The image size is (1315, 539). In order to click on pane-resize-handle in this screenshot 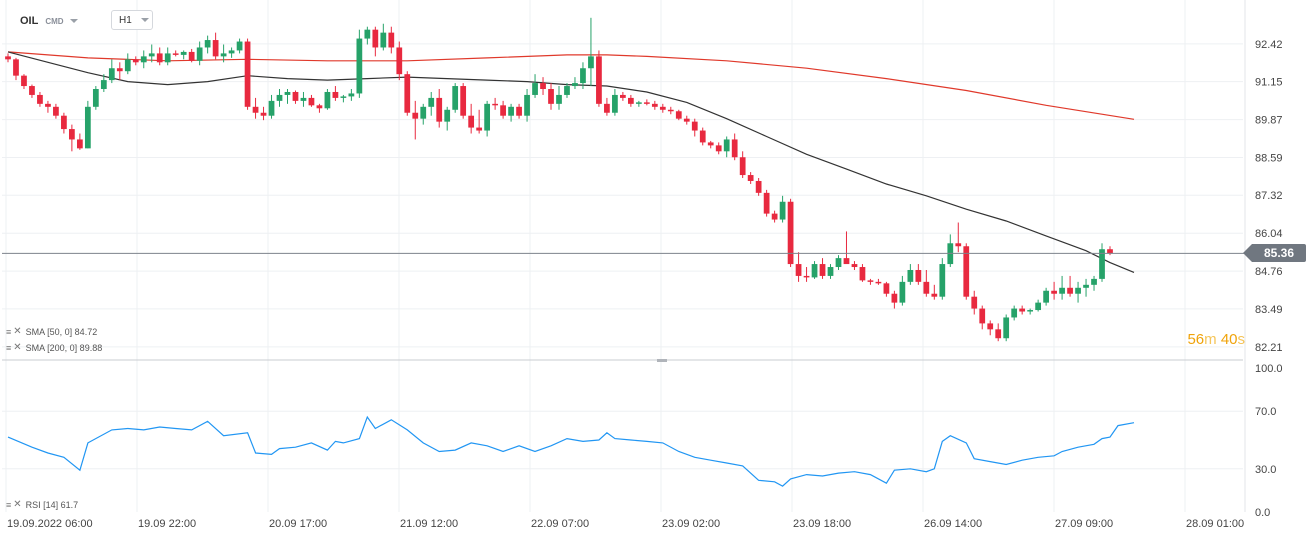, I will do `click(662, 360)`.